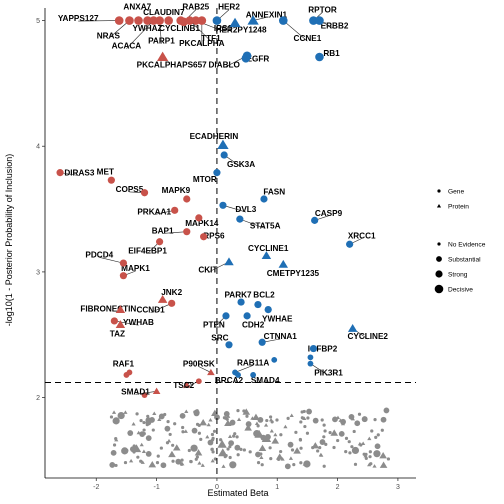 This screenshot has width=504, height=504. What do you see at coordinates (124, 364) in the screenshot?
I see `point-label: RAF1` at bounding box center [124, 364].